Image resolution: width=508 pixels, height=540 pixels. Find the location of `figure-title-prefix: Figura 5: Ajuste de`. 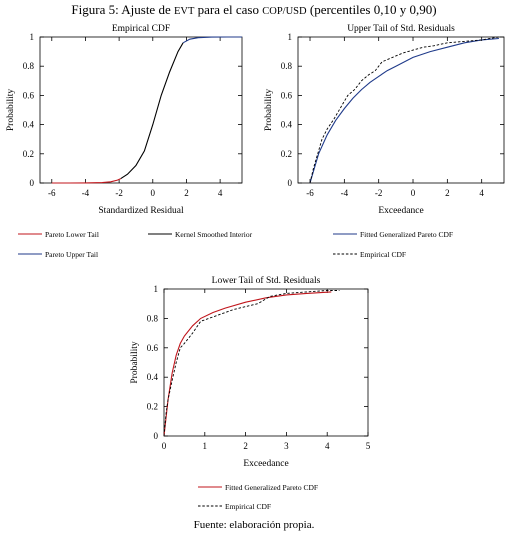

figure-title-prefix: Figura 5: Ajuste de is located at coordinates (122, 9).